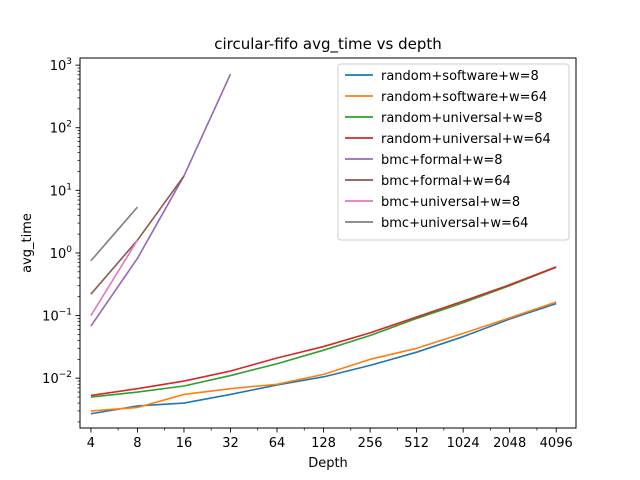 This screenshot has height=480, width=640. What do you see at coordinates (370, 443) in the screenshot?
I see `x-tick-label: 256` at bounding box center [370, 443].